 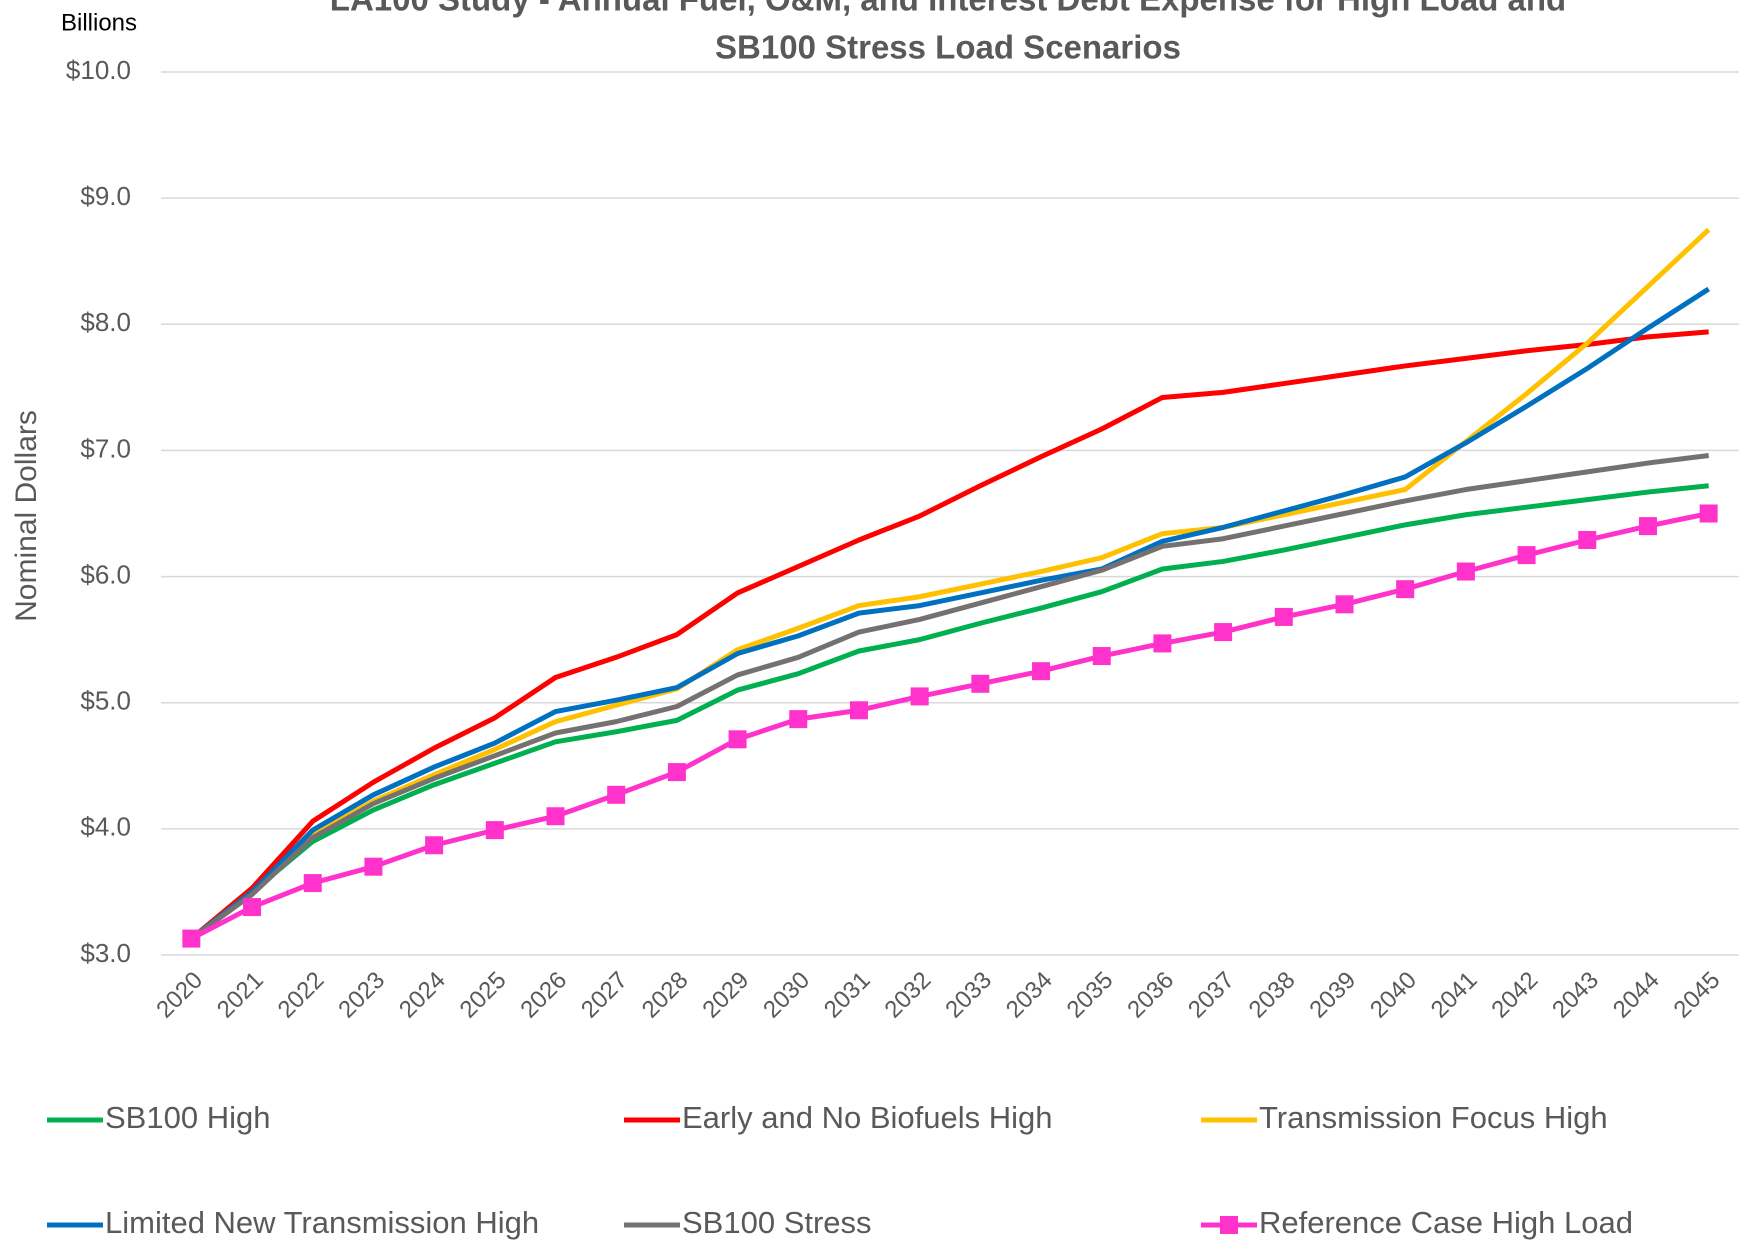 I want to click on x-tick-label: 2043, so click(x=1575, y=995).